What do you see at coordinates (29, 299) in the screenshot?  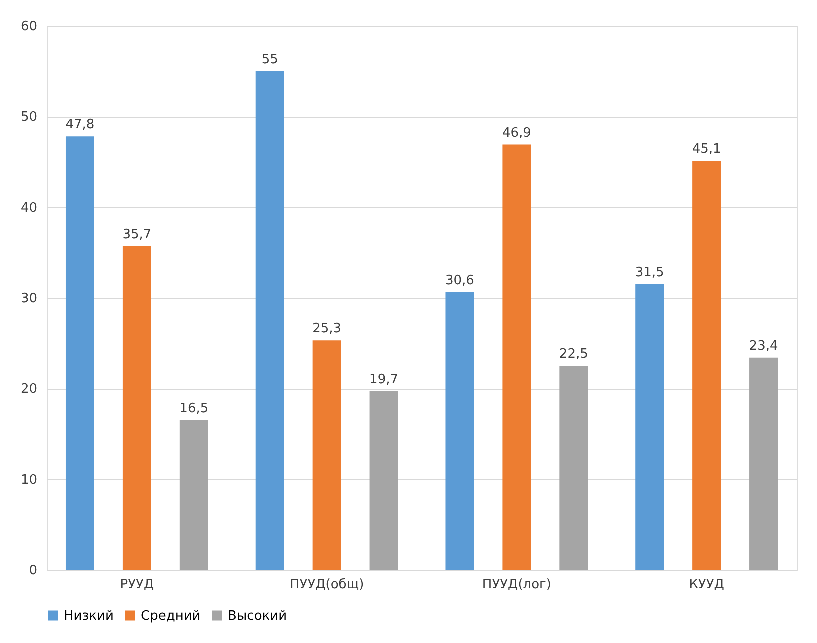 I see `y-tick-label: 30` at bounding box center [29, 299].